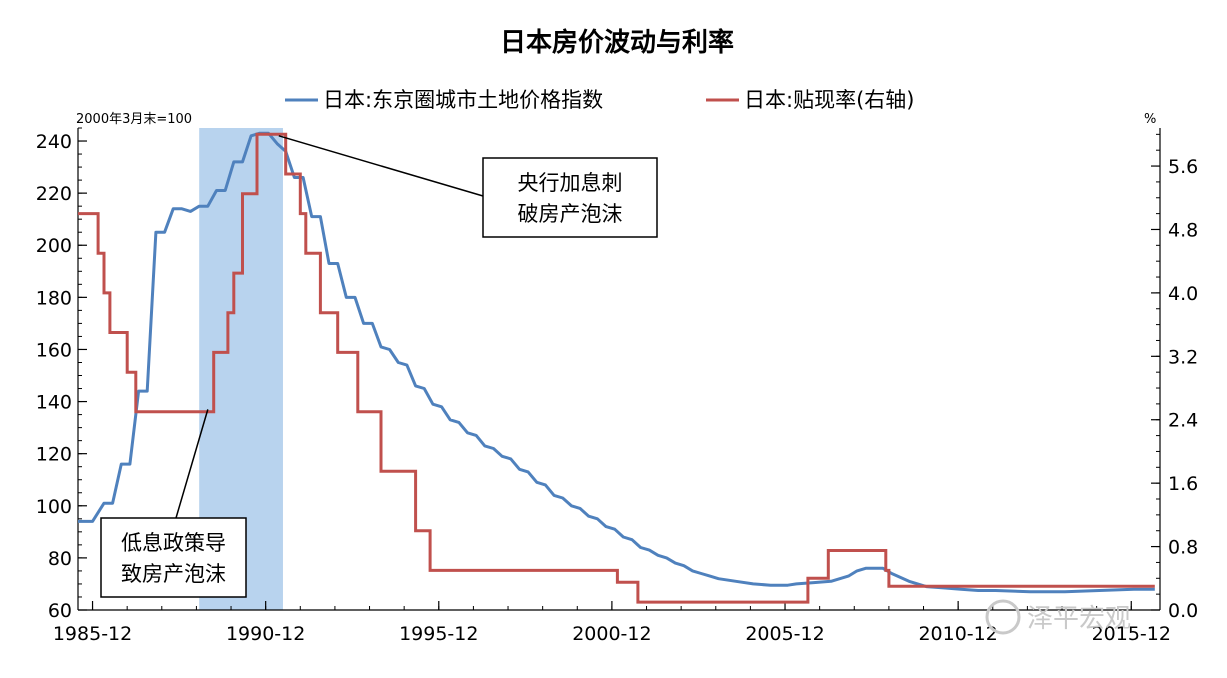 Image resolution: width=1227 pixels, height=678 pixels. Describe the element at coordinates (54, 194) in the screenshot. I see `left-tick-label: 220` at that location.